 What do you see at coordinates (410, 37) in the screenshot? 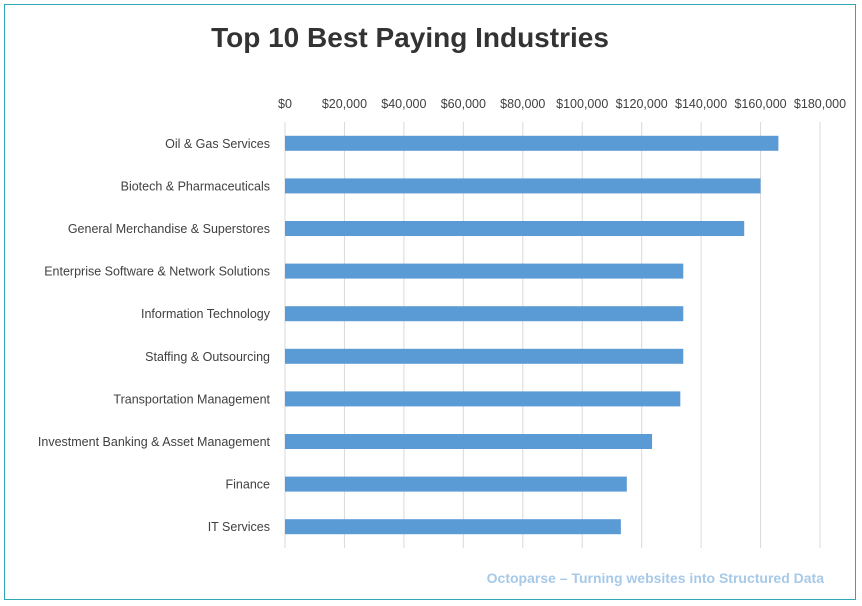
I see `chart-title: Top 10 Best Paying Industries` at bounding box center [410, 37].